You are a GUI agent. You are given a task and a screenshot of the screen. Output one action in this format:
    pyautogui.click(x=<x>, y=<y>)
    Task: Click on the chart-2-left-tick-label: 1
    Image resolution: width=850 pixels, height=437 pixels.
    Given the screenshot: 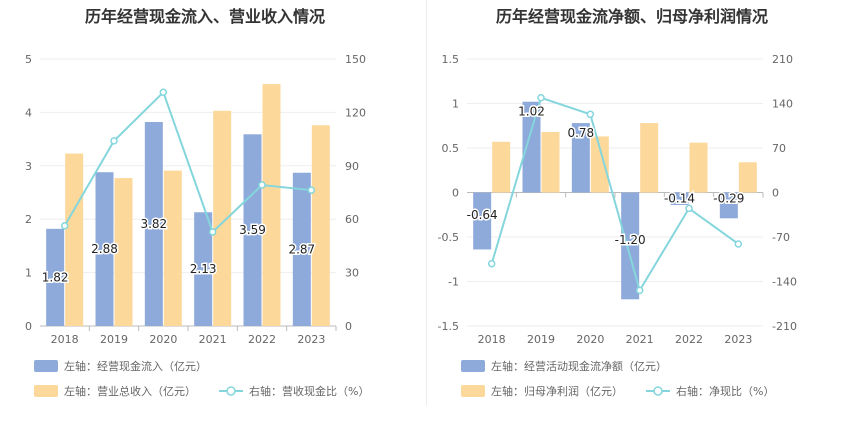 What is the action you would take?
    pyautogui.click(x=455, y=104)
    